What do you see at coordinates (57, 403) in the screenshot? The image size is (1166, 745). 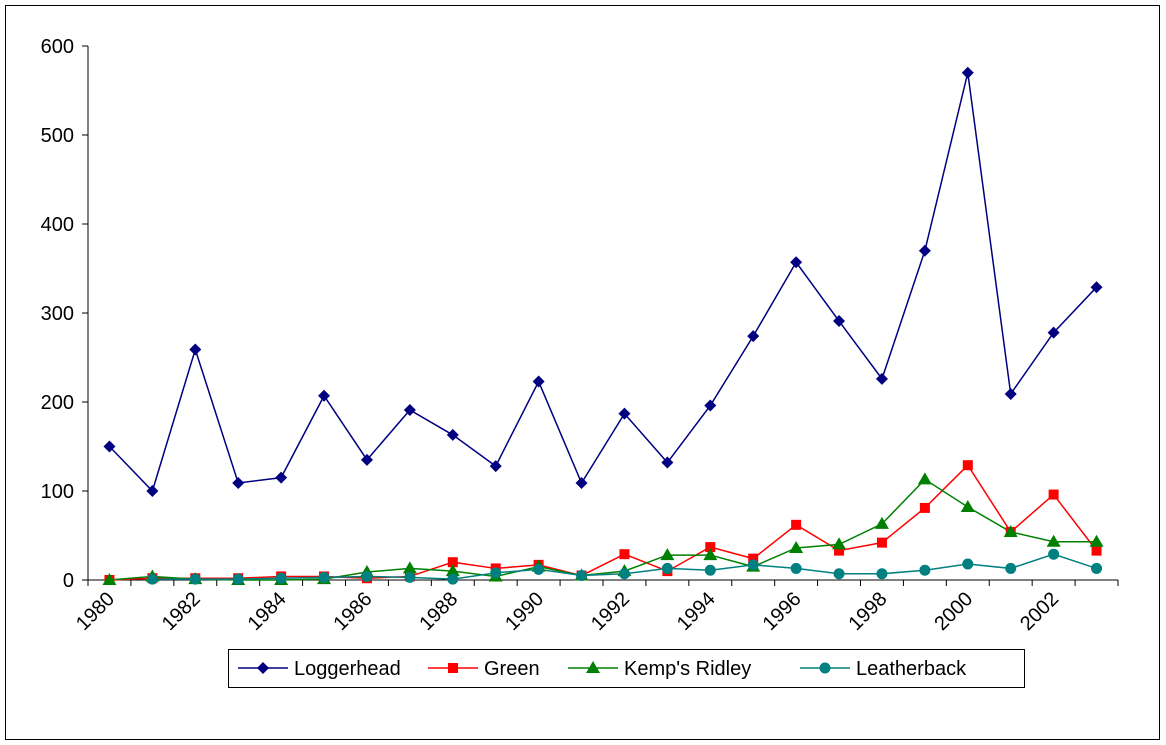 I see `y-tick-label: 200` at bounding box center [57, 403].